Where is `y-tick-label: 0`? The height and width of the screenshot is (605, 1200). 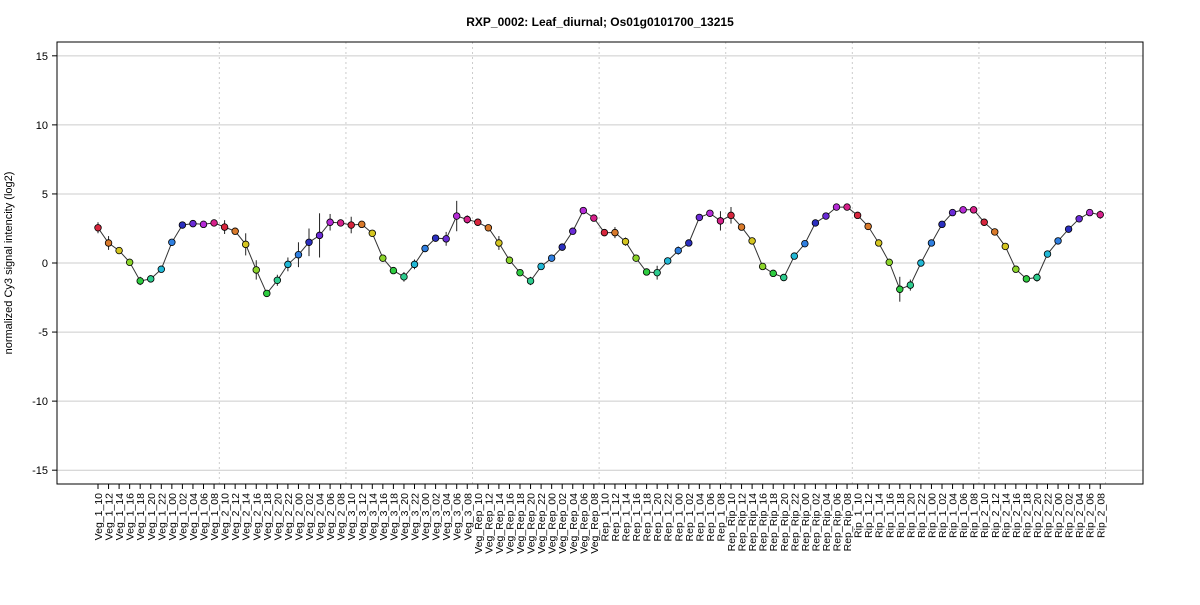
y-tick-label: 0 is located at coordinates (45, 264).